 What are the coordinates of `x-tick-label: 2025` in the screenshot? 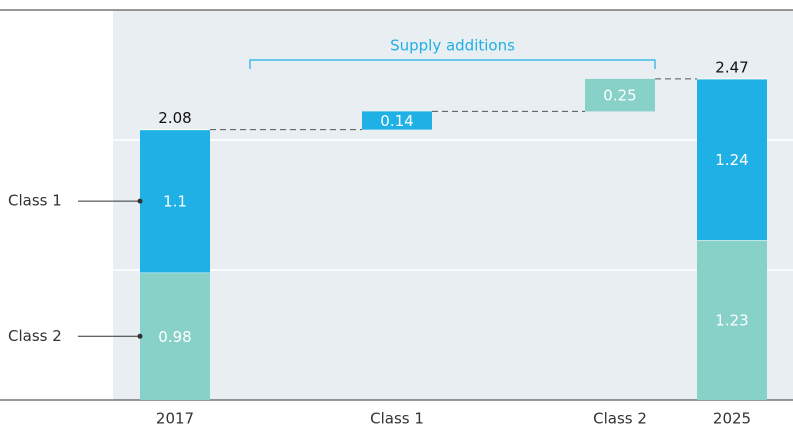 It's located at (732, 419).